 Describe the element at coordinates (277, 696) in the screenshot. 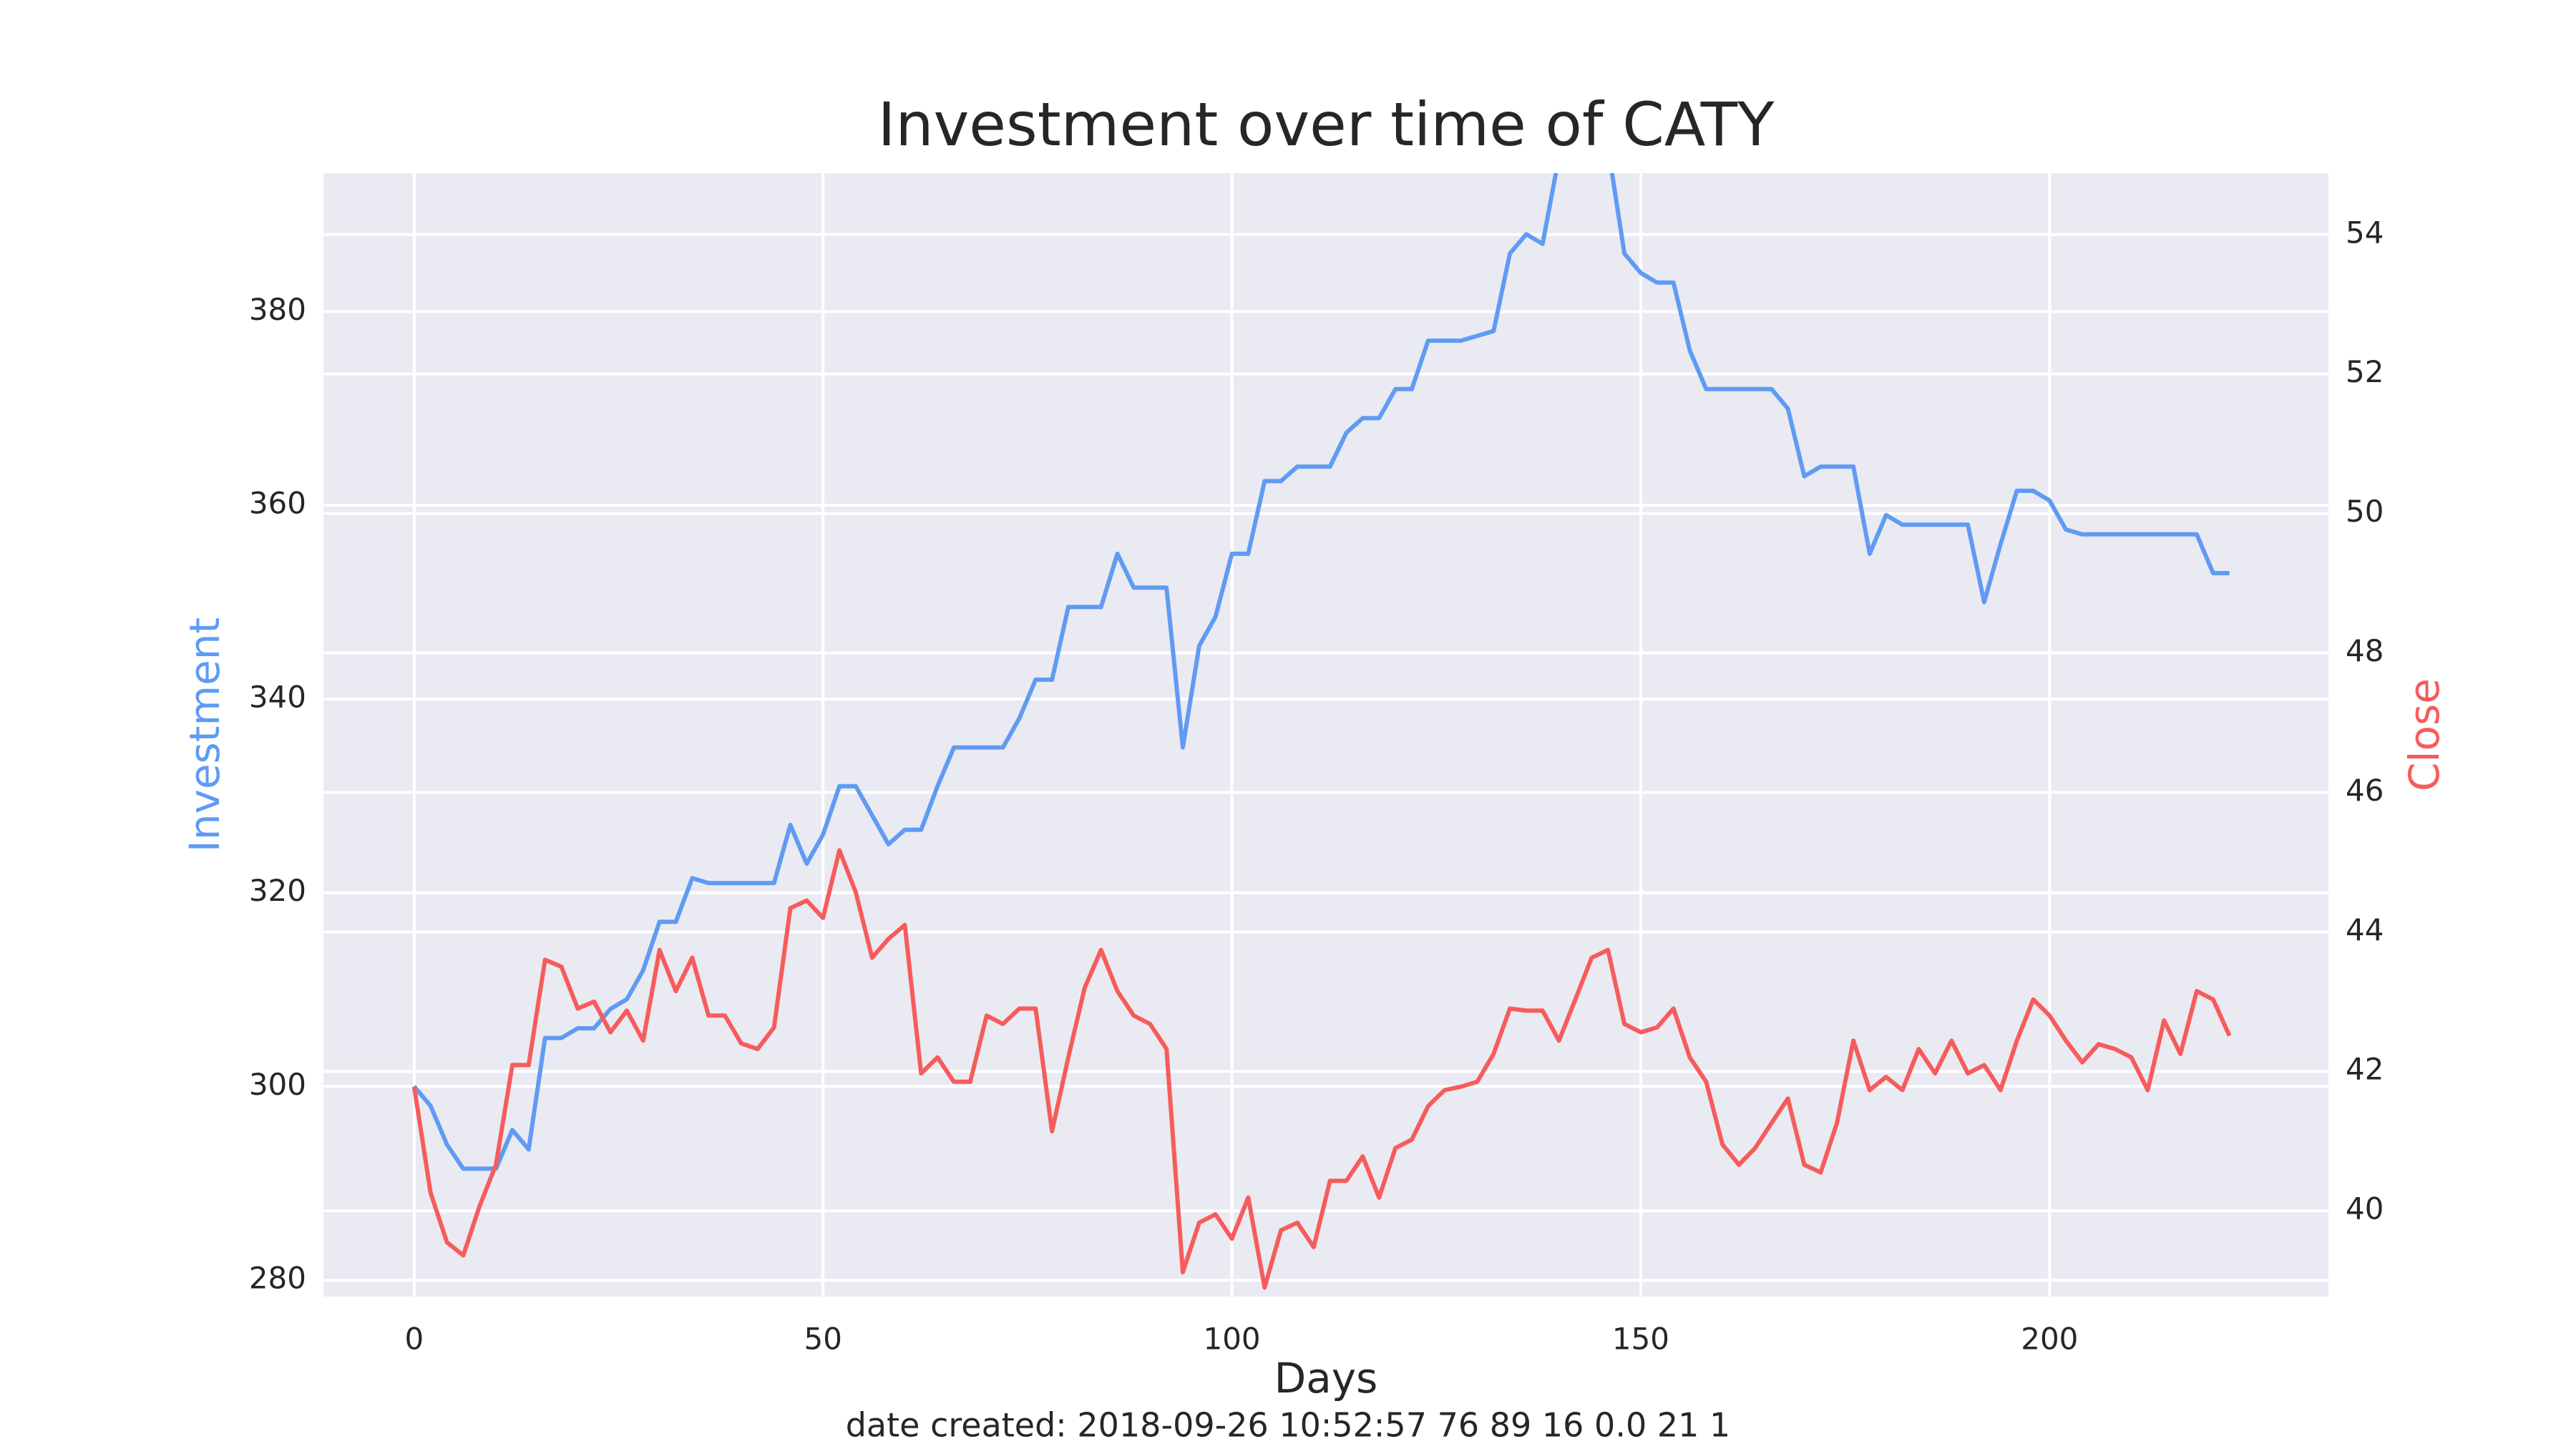

I see `y-tick-label: 340` at that location.